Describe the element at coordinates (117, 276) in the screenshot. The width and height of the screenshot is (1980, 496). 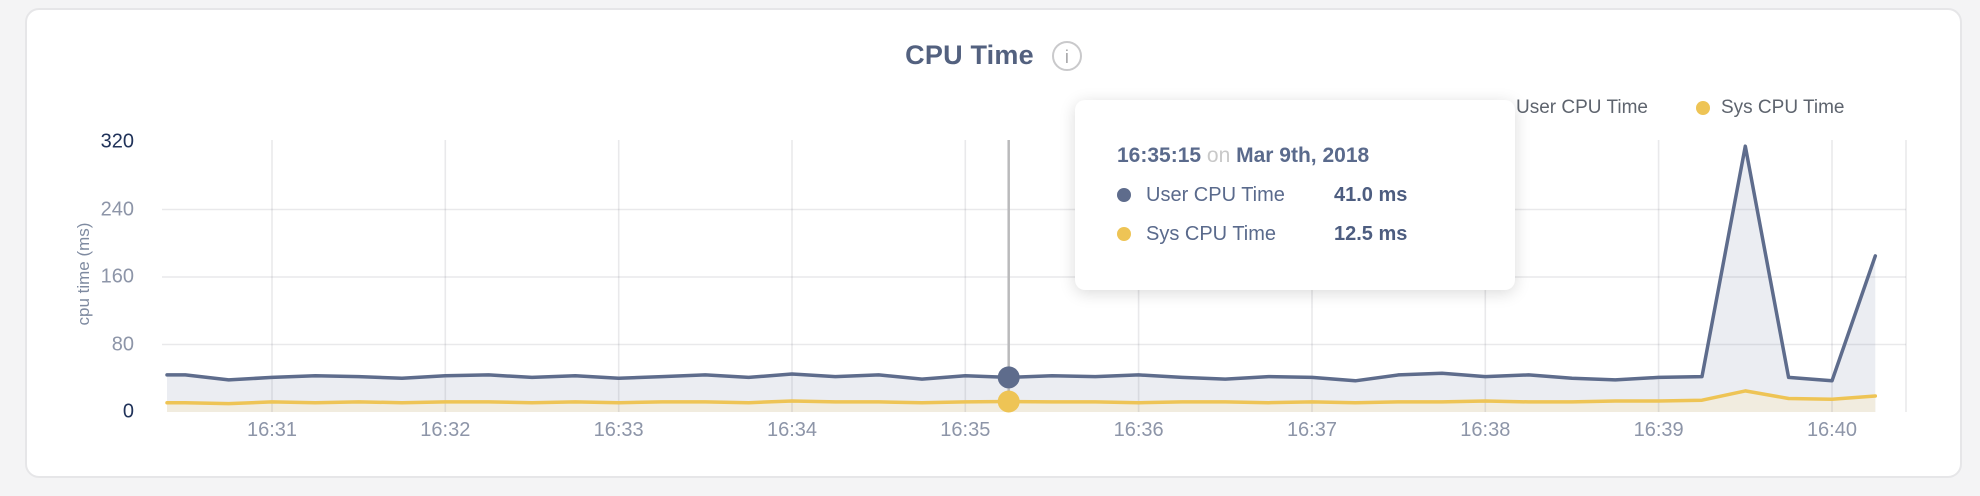
I see `y-tick-label: 160` at that location.